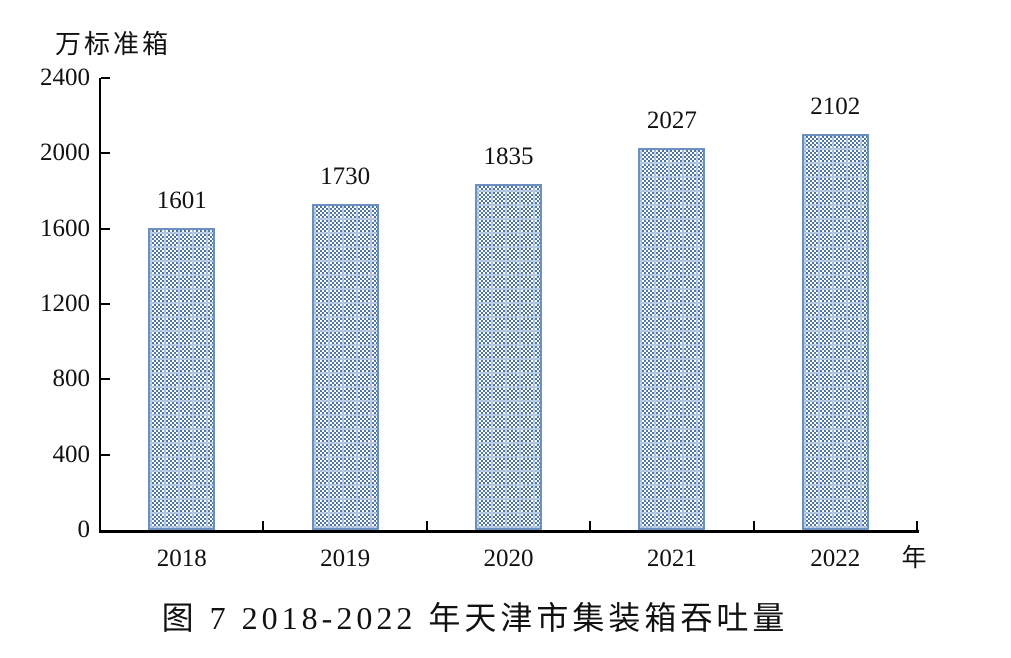 The width and height of the screenshot is (1011, 658). What do you see at coordinates (71, 379) in the screenshot?
I see `y-axis-tick-label: 800` at bounding box center [71, 379].